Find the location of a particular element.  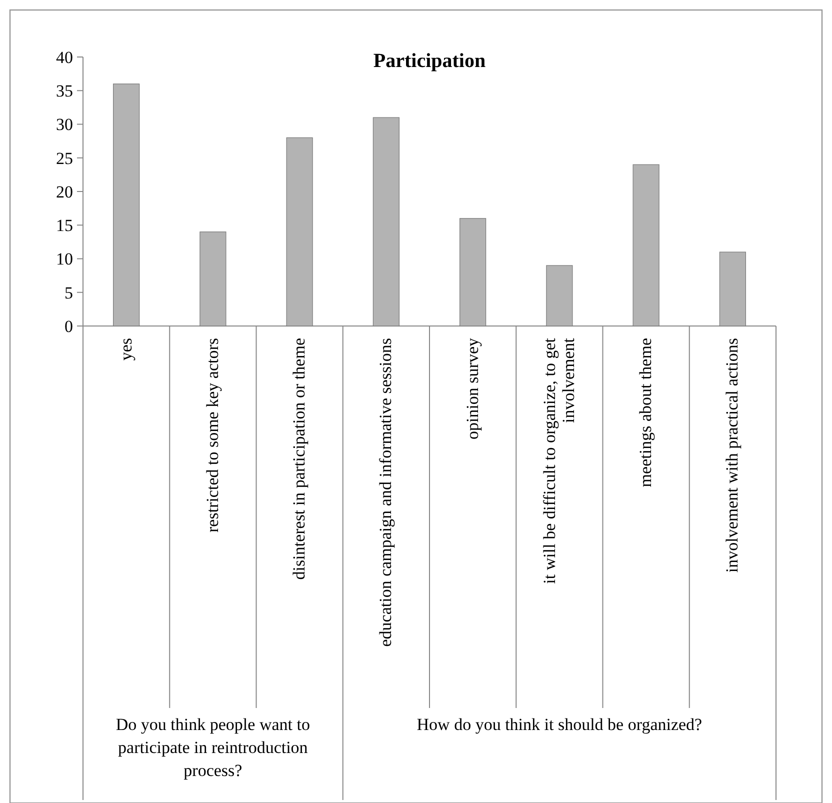

x-tick-label: opinion survey is located at coordinates (472, 389).